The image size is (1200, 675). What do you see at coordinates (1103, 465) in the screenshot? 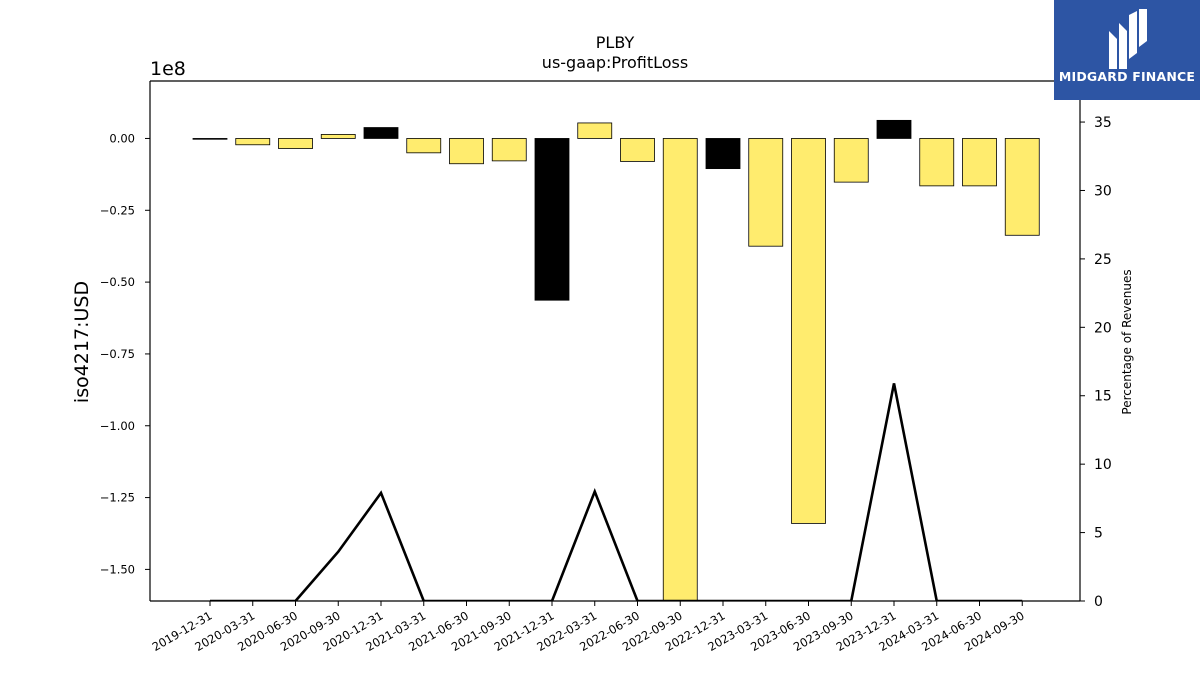
I see `y2-tick-label: 10` at bounding box center [1103, 465].